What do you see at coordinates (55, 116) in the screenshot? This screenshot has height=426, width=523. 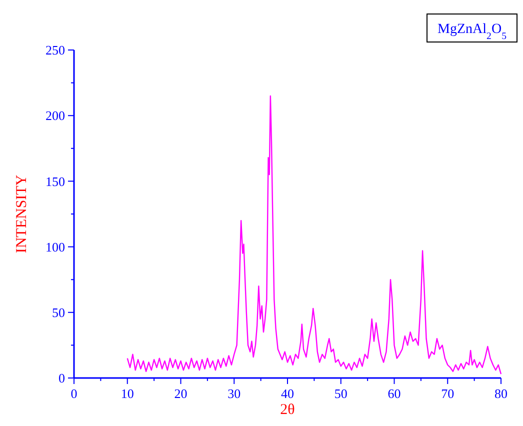 I see `y-tick-label: 200` at bounding box center [55, 116].